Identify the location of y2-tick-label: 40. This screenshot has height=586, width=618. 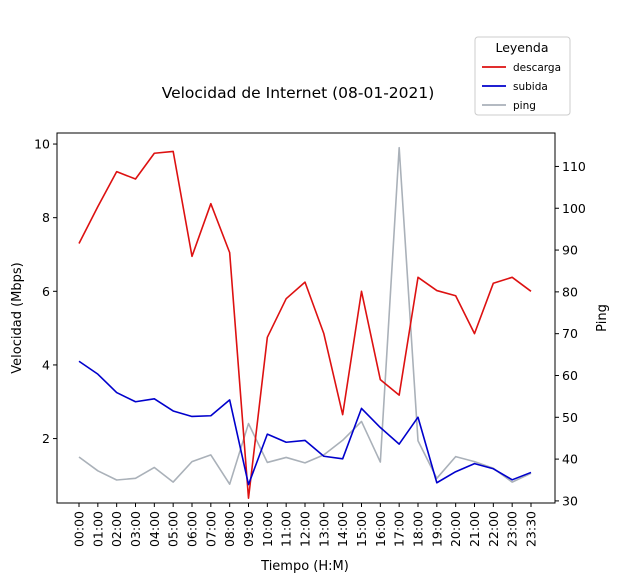
(570, 459).